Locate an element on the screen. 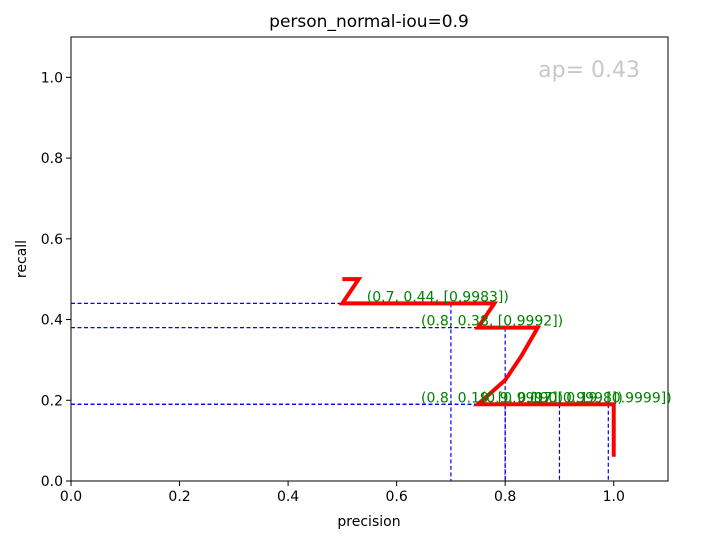 This screenshot has width=709, height=540. y-tick-label: 0.0 is located at coordinates (52, 482).